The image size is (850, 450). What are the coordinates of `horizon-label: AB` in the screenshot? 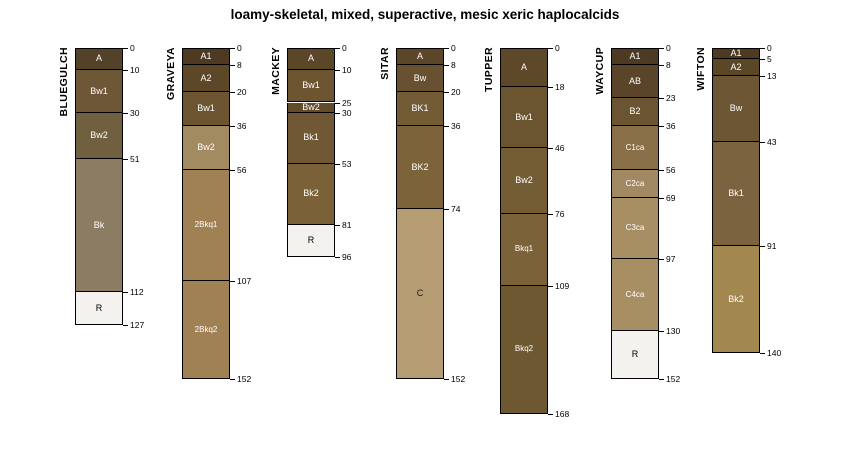 It's located at (634, 80).